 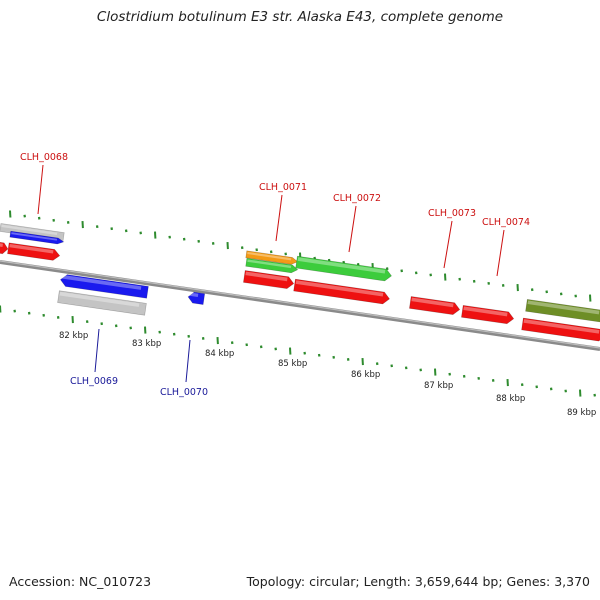 I want to click on accession-text: Accession: NC_010723, so click(x=80, y=581).